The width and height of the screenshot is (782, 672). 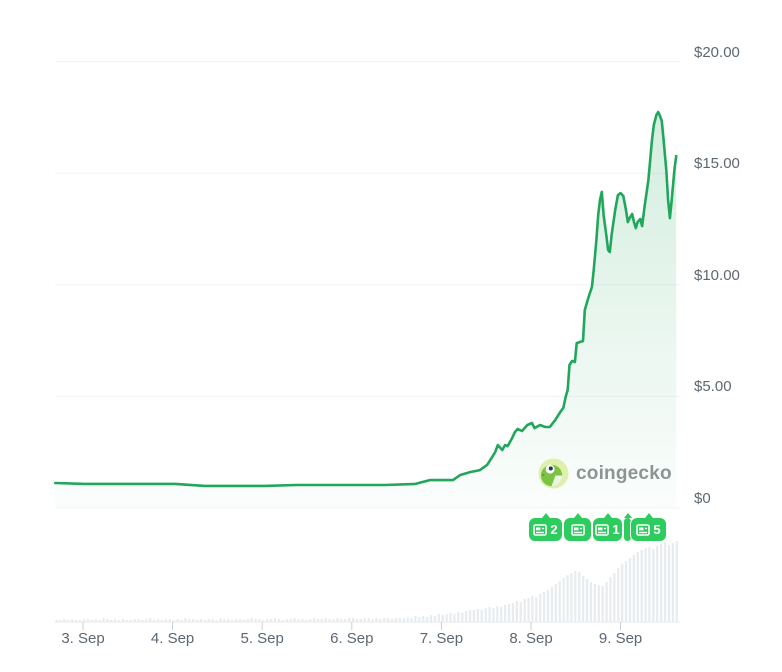 I want to click on news-marker-badge: 5, so click(x=648, y=527).